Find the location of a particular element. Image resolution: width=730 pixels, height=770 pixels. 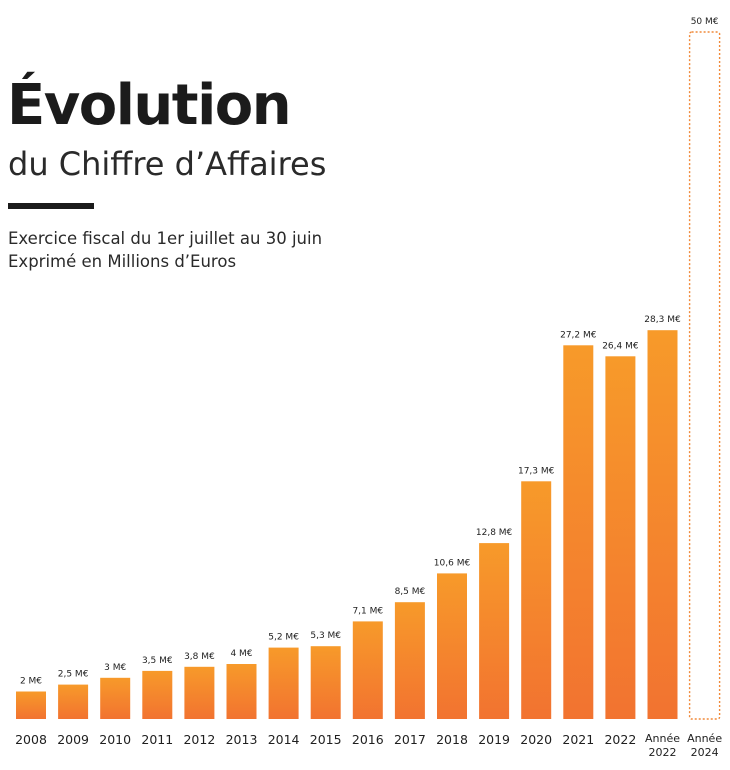

x-tick-label: 2018 is located at coordinates (452, 739).